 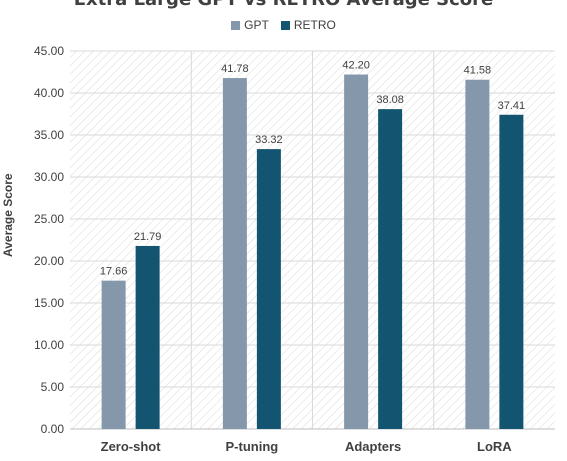 What do you see at coordinates (236, 25) in the screenshot?
I see `legend-swatch-gpt` at bounding box center [236, 25].